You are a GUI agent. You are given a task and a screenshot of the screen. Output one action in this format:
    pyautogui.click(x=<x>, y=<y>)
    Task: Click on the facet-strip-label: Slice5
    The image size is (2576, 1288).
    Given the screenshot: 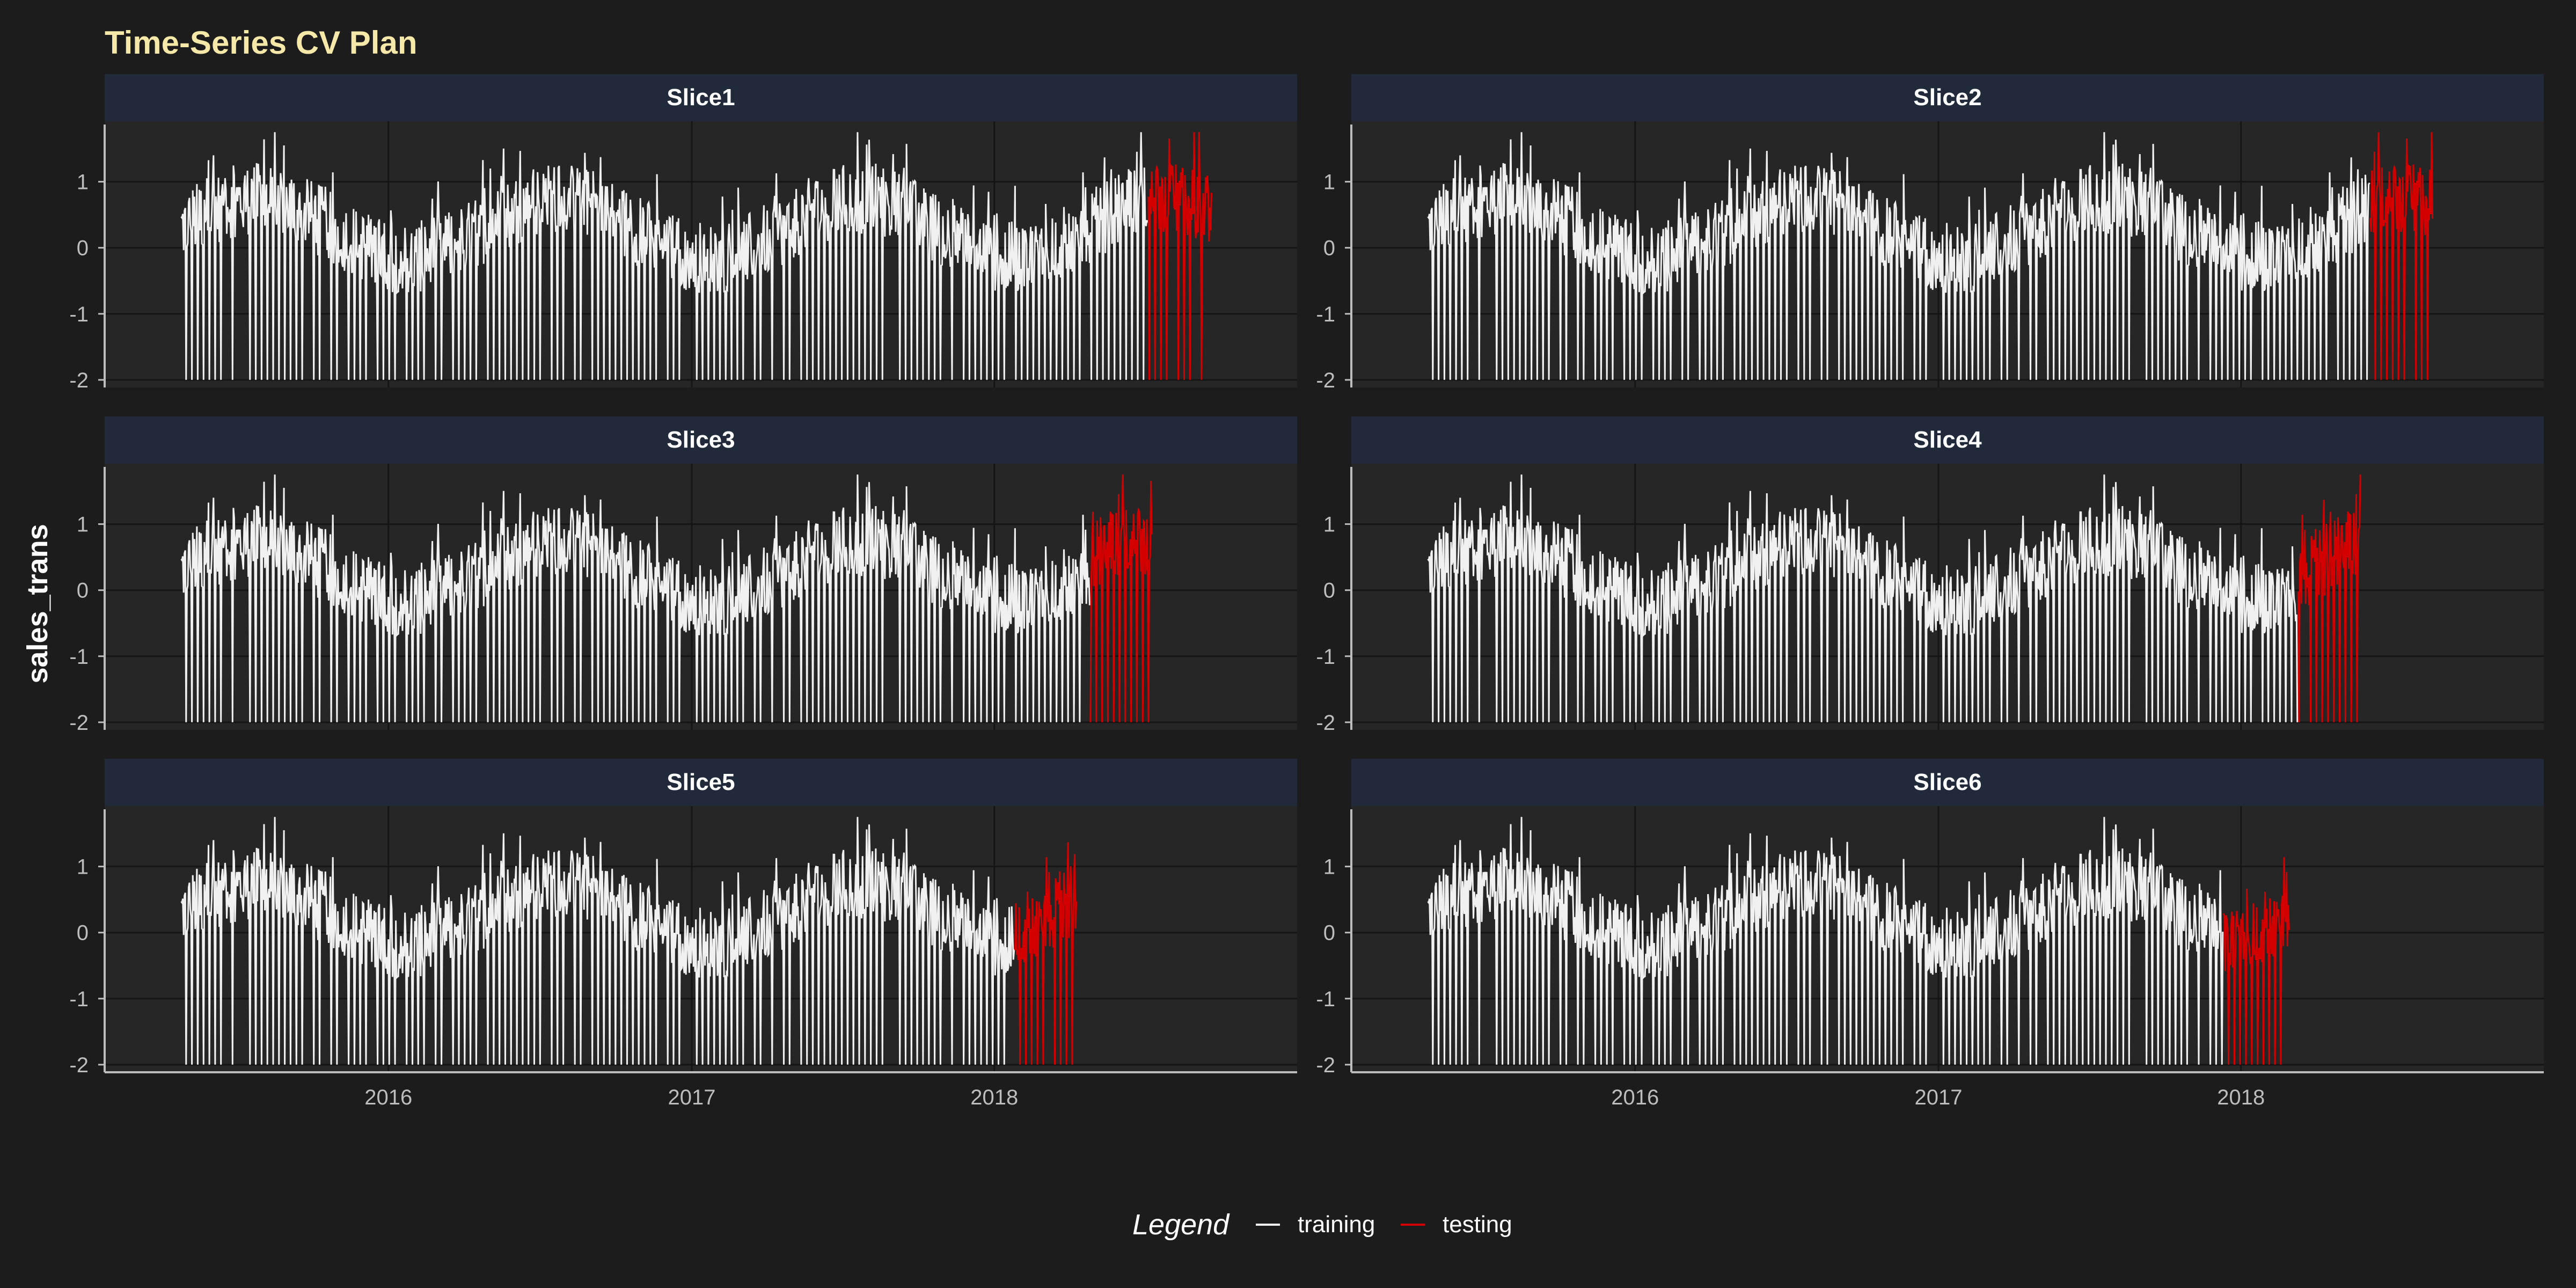 What is the action you would take?
    pyautogui.click(x=701, y=782)
    